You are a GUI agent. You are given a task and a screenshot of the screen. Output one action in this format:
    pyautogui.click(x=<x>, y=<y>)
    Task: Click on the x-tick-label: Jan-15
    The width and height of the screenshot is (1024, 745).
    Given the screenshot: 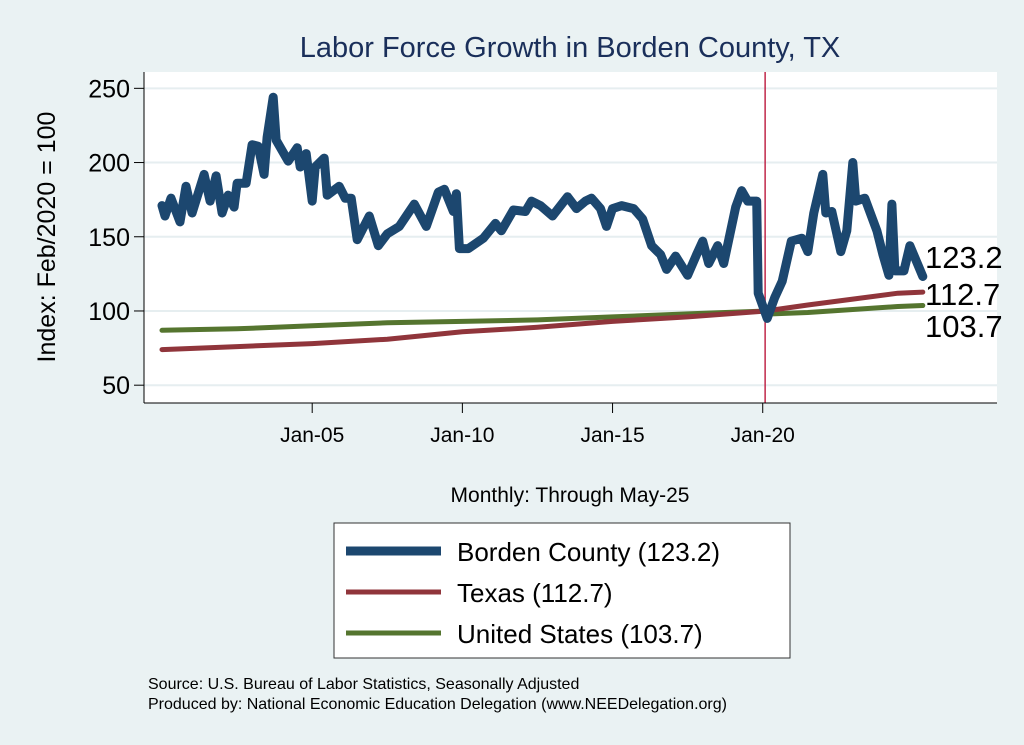 What is the action you would take?
    pyautogui.click(x=612, y=435)
    